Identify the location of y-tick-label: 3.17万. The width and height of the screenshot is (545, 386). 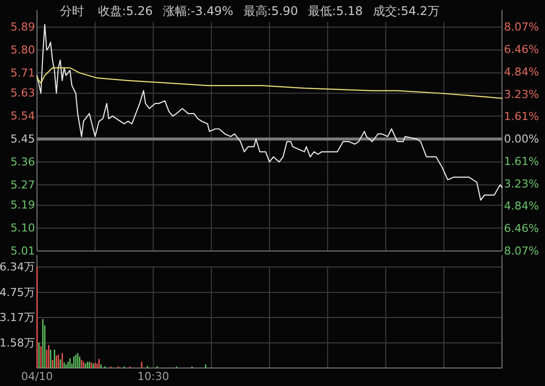
(17, 317).